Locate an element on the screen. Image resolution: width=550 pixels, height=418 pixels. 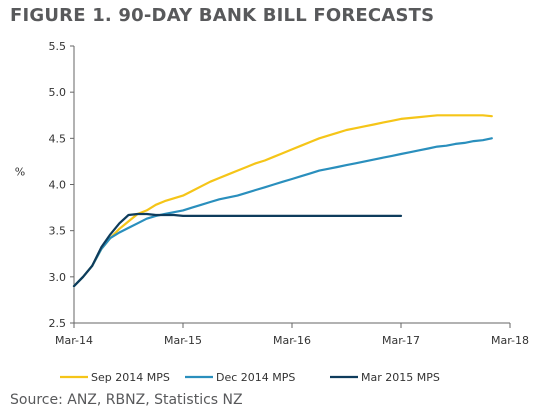
y-tick-label: 5.5 is located at coordinates (58, 46).